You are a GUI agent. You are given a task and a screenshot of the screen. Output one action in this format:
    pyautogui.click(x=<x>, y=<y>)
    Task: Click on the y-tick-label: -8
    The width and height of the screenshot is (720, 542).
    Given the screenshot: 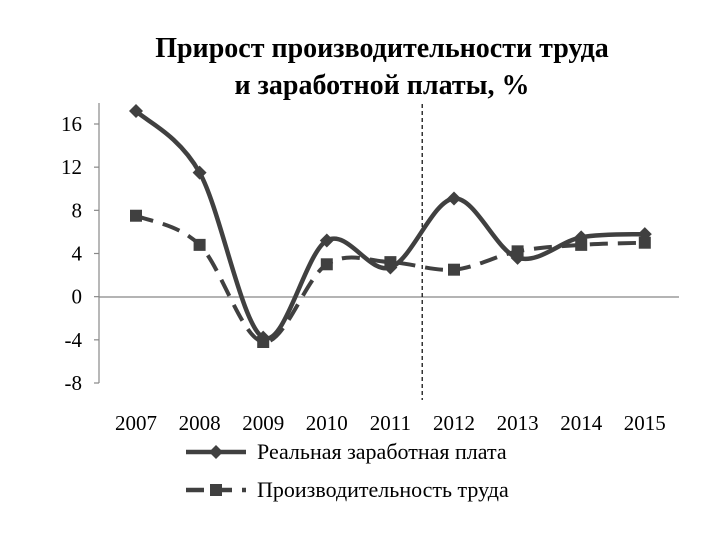 What is the action you would take?
    pyautogui.click(x=74, y=383)
    